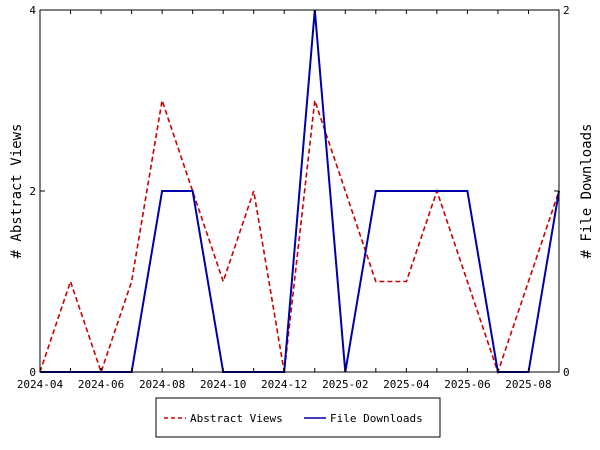 The height and width of the screenshot is (450, 600). Describe the element at coordinates (223, 384) in the screenshot. I see `x-tick-label: 2024-10` at that location.